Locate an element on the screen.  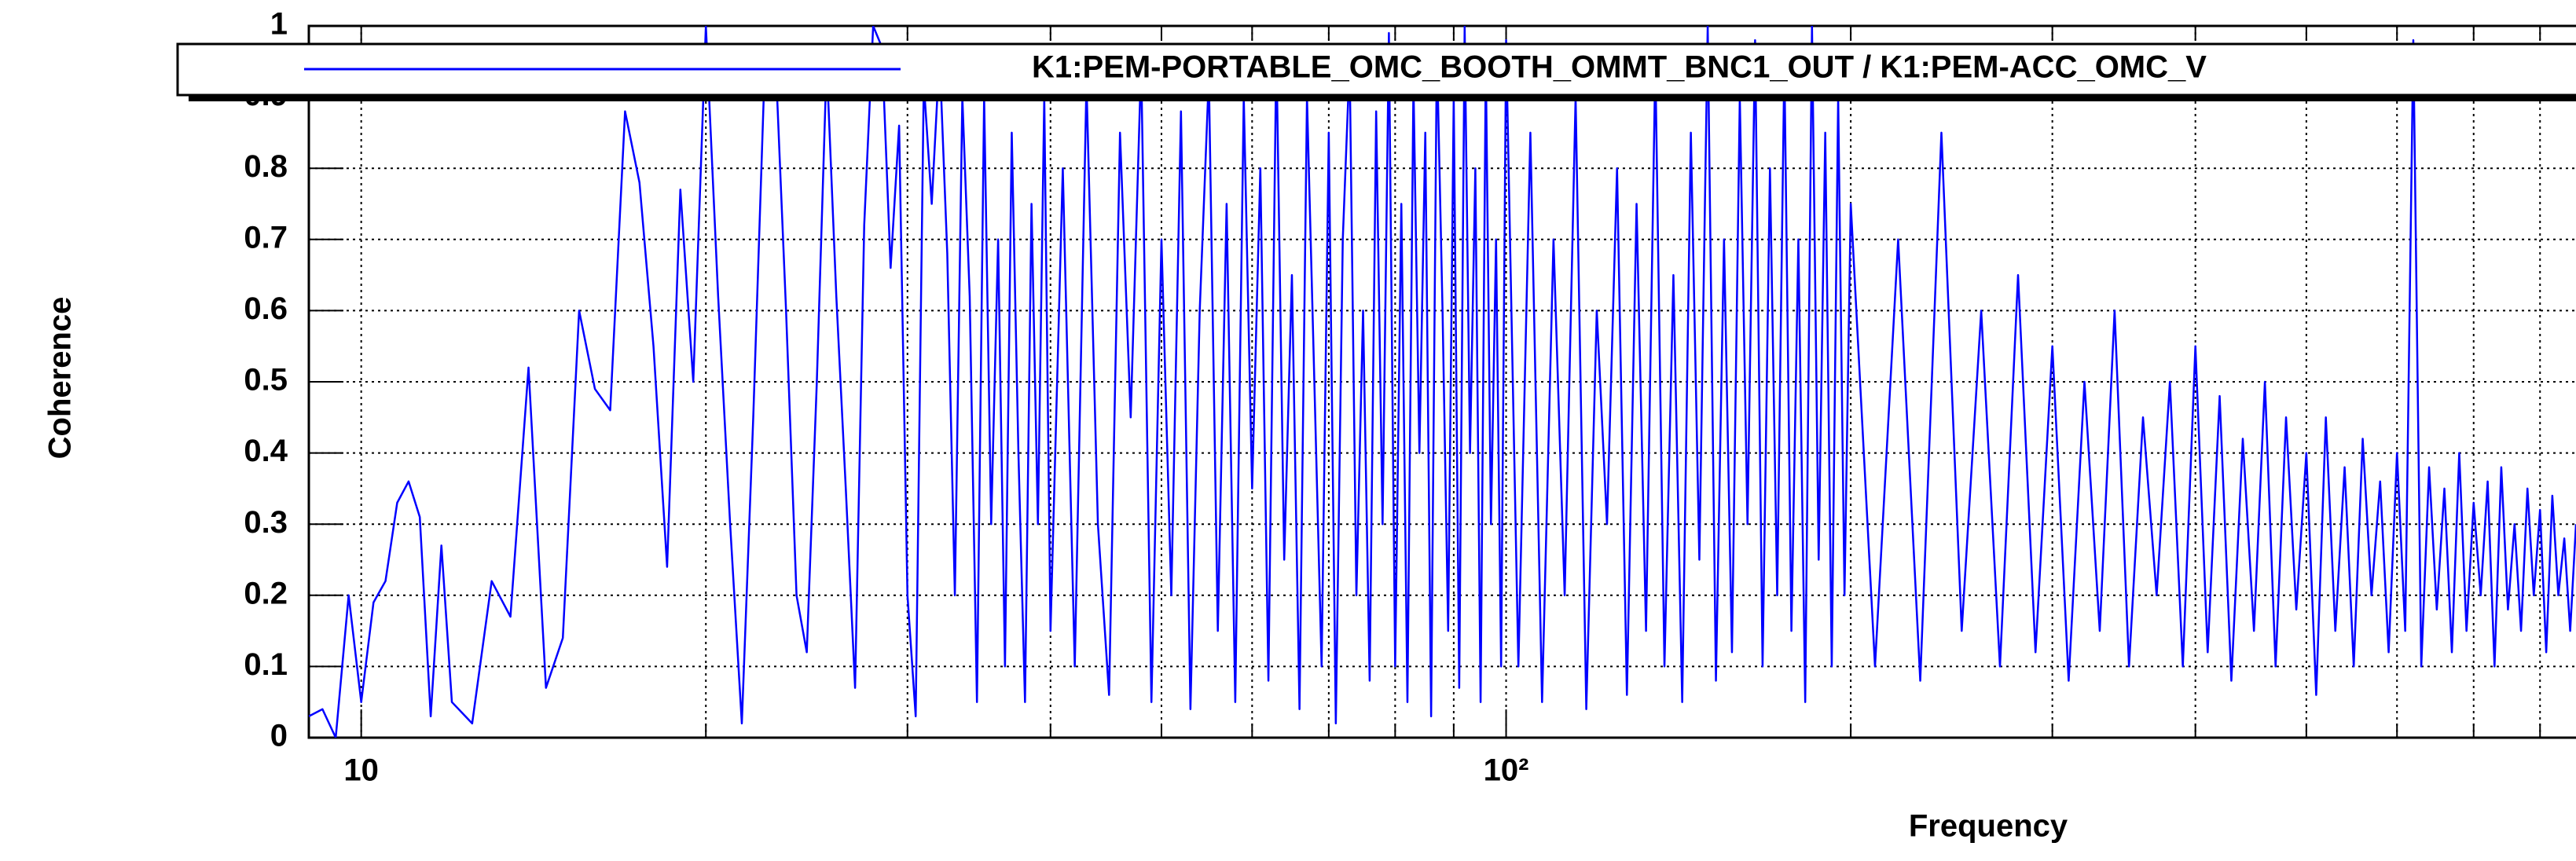
y-tick-label: 0.7 is located at coordinates (266, 237).